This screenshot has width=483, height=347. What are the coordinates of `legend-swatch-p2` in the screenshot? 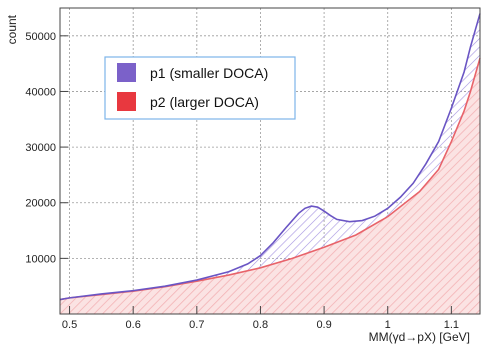 It's located at (126, 101).